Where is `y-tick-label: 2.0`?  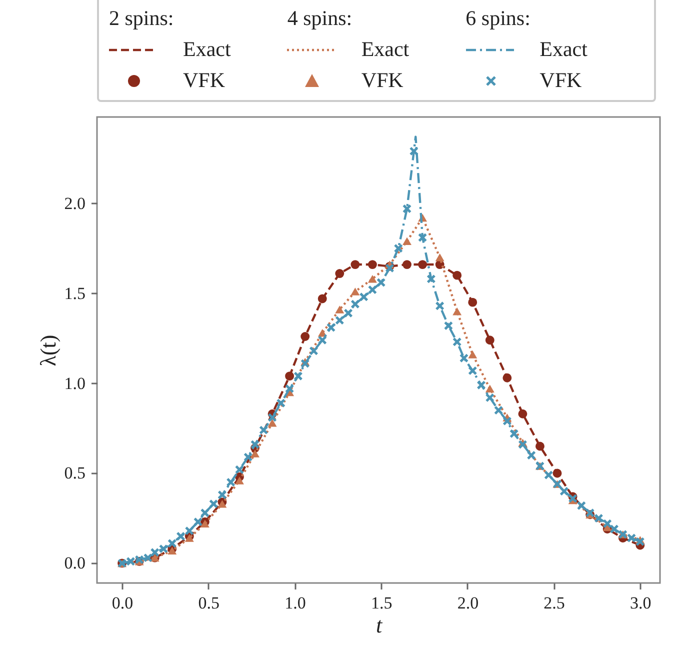 y-tick-label: 2.0 is located at coordinates (75, 203).